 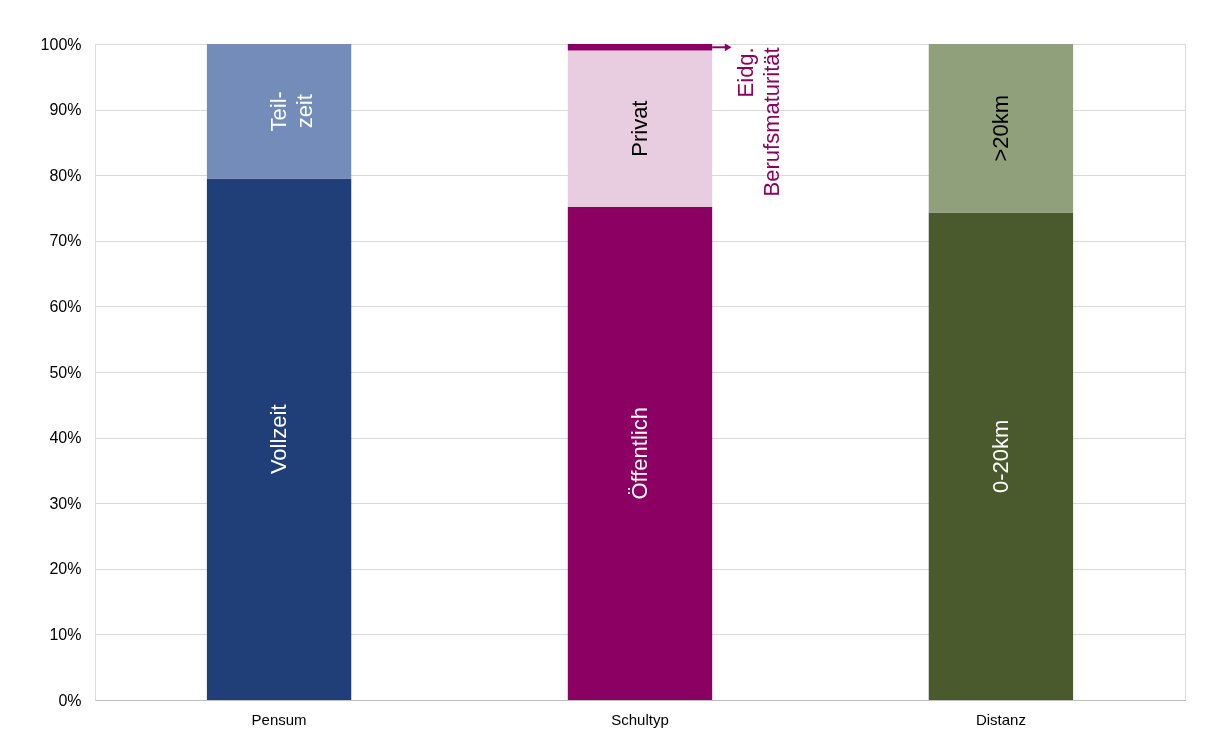 What do you see at coordinates (65, 503) in the screenshot?
I see `y-tick-label: 30%` at bounding box center [65, 503].